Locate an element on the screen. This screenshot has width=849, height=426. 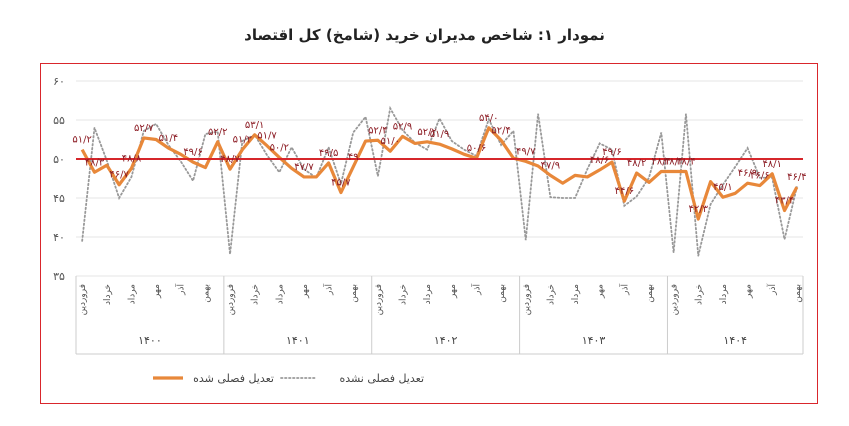
y-axis-ticks: ۳۵ ۴۰ ۴۵ ۵۰ ۵۵ ۶۰ is located at coordinates (59, 179).